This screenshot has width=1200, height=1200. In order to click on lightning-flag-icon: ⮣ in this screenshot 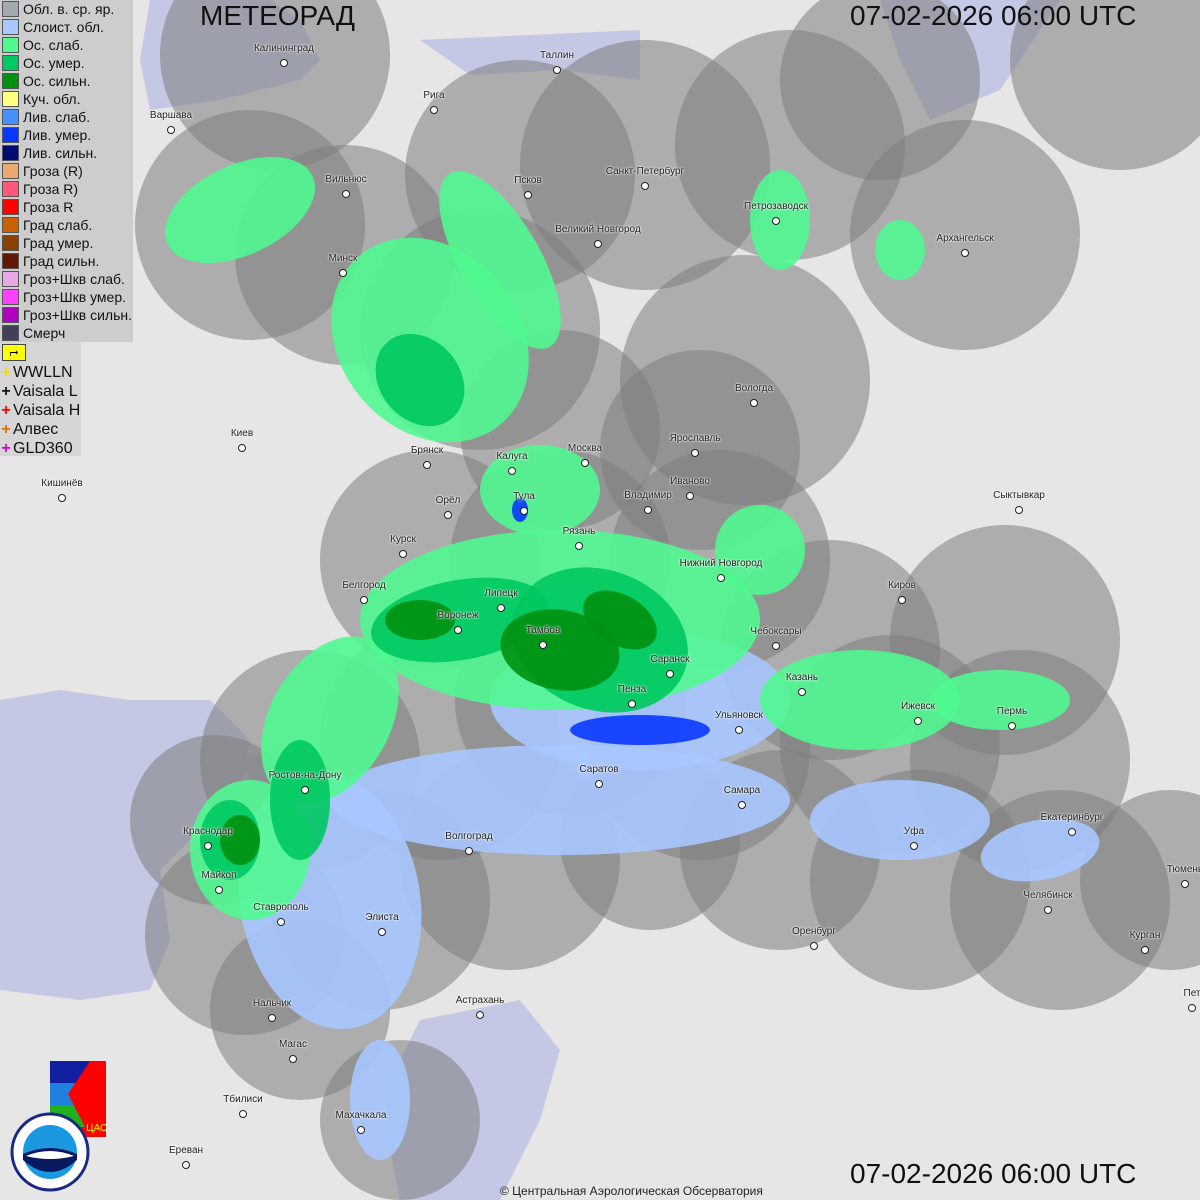, I will do `click(14, 352)`.